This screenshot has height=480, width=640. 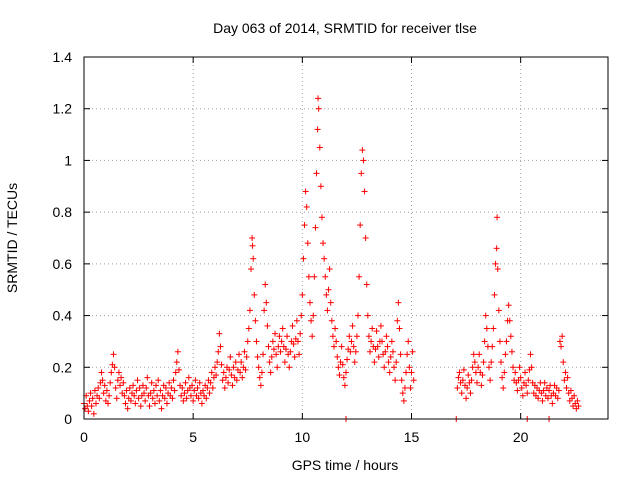 I want to click on y-tick-label: 0.8, so click(x=63, y=212).